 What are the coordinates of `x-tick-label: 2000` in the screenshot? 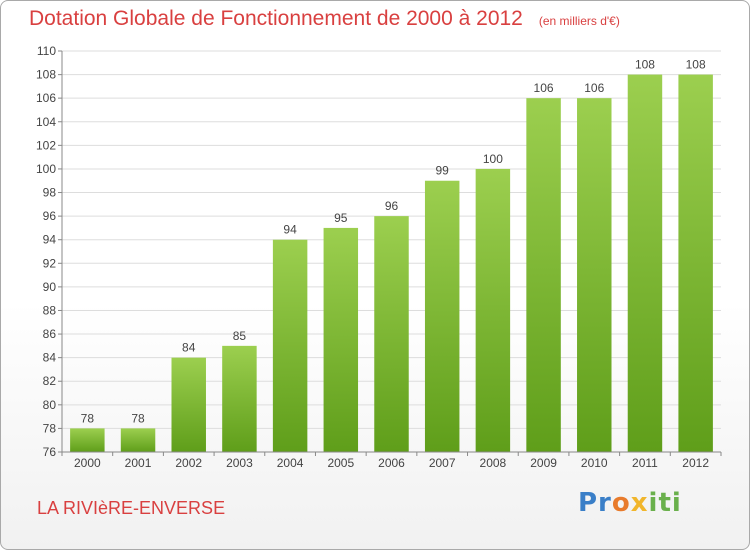 It's located at (87, 463).